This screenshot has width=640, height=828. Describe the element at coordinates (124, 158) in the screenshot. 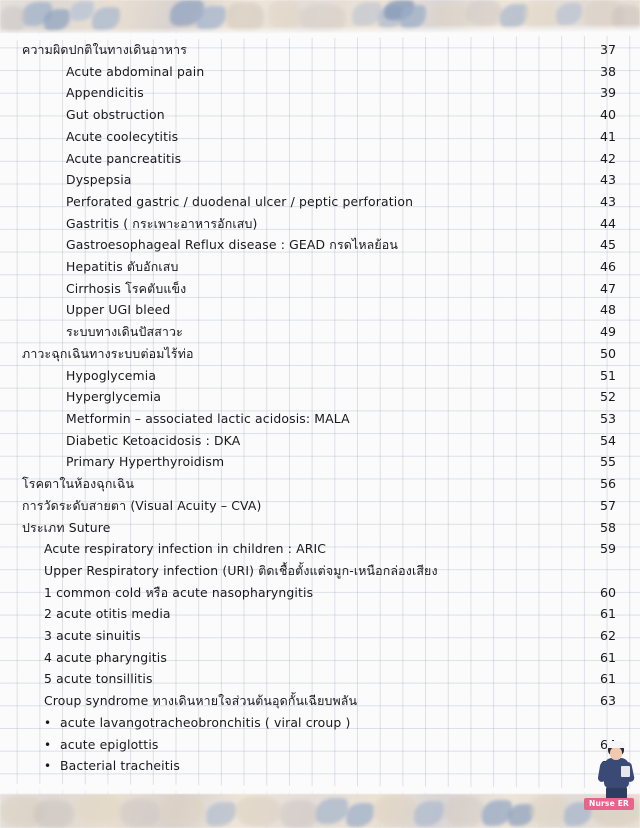

I see `toc-entry-label: Acute pancreatitis` at that location.